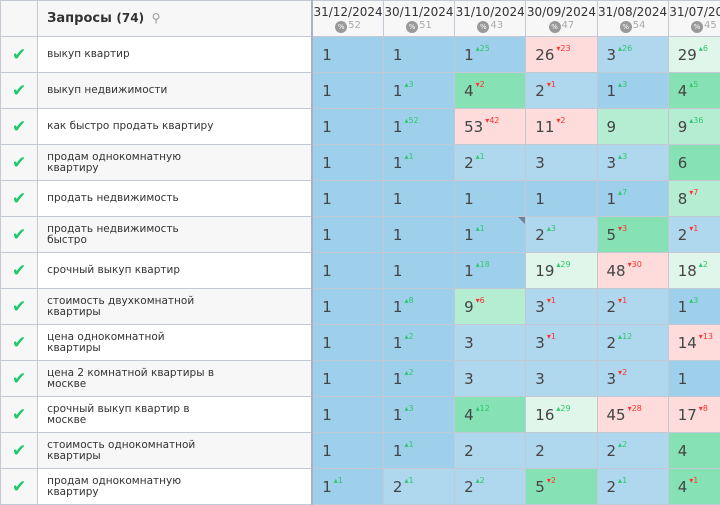 Image resolution: width=720 pixels, height=505 pixels. What do you see at coordinates (490, 19) in the screenshot?
I see `date-column-header: 31/10/2024 %43` at bounding box center [490, 19].